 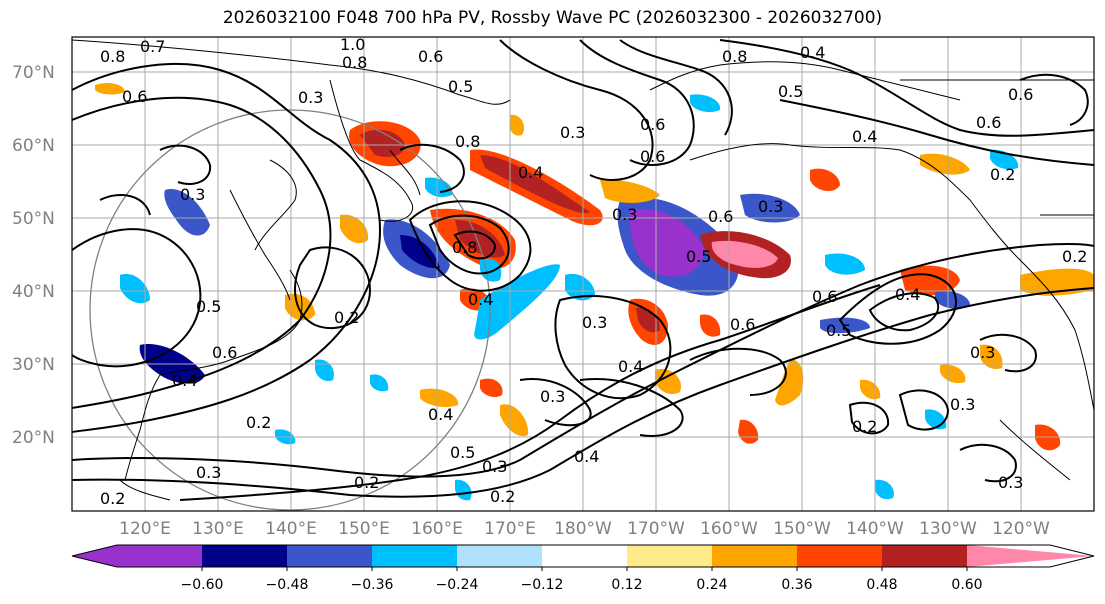 I want to click on lat-label: 70°N, so click(x=33, y=73).